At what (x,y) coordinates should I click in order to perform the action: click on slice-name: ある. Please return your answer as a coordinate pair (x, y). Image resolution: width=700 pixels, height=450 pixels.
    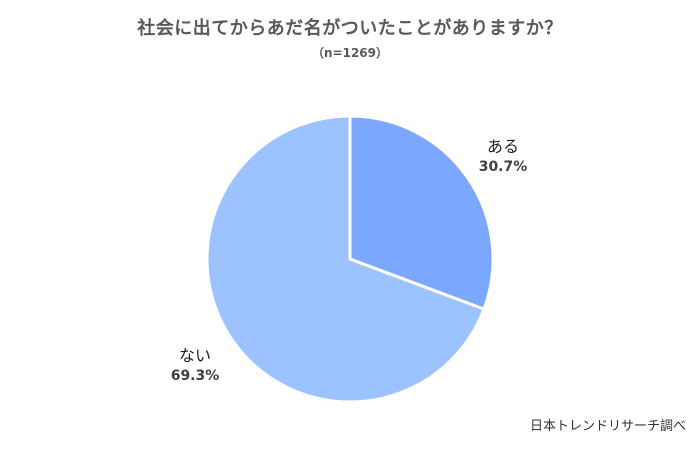
    Looking at the image, I should click on (502, 146).